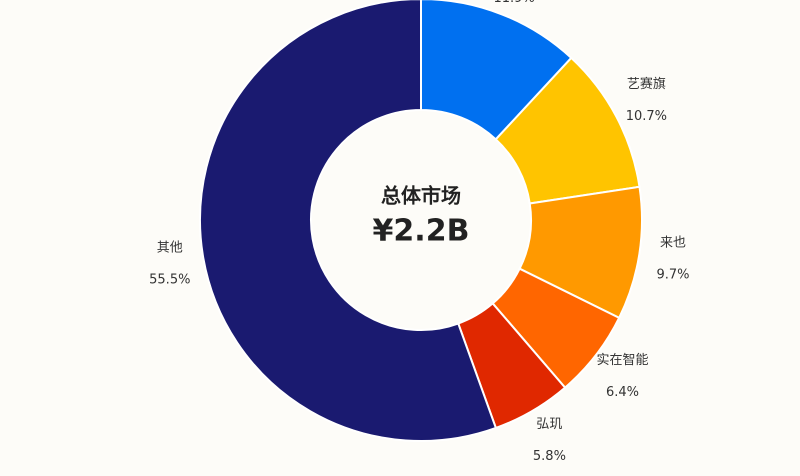  Describe the element at coordinates (549, 424) in the screenshot. I see `slice-label: 弘玑` at that location.